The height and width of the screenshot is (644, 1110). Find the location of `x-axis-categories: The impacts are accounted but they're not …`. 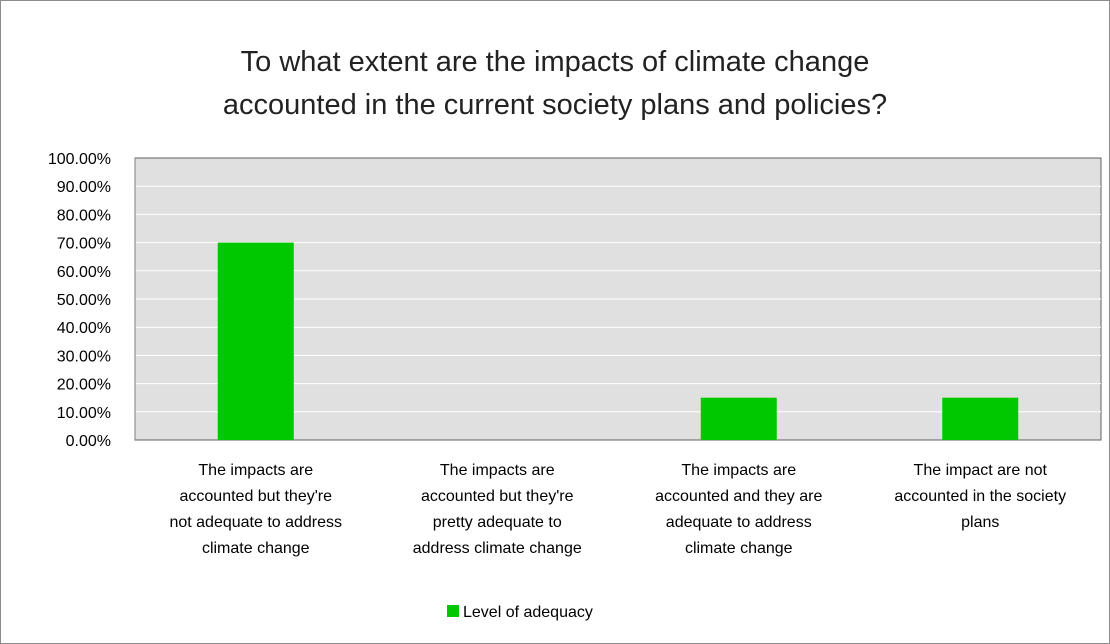

x-axis-categories: The impacts are accounted but they're not … is located at coordinates (617, 509).